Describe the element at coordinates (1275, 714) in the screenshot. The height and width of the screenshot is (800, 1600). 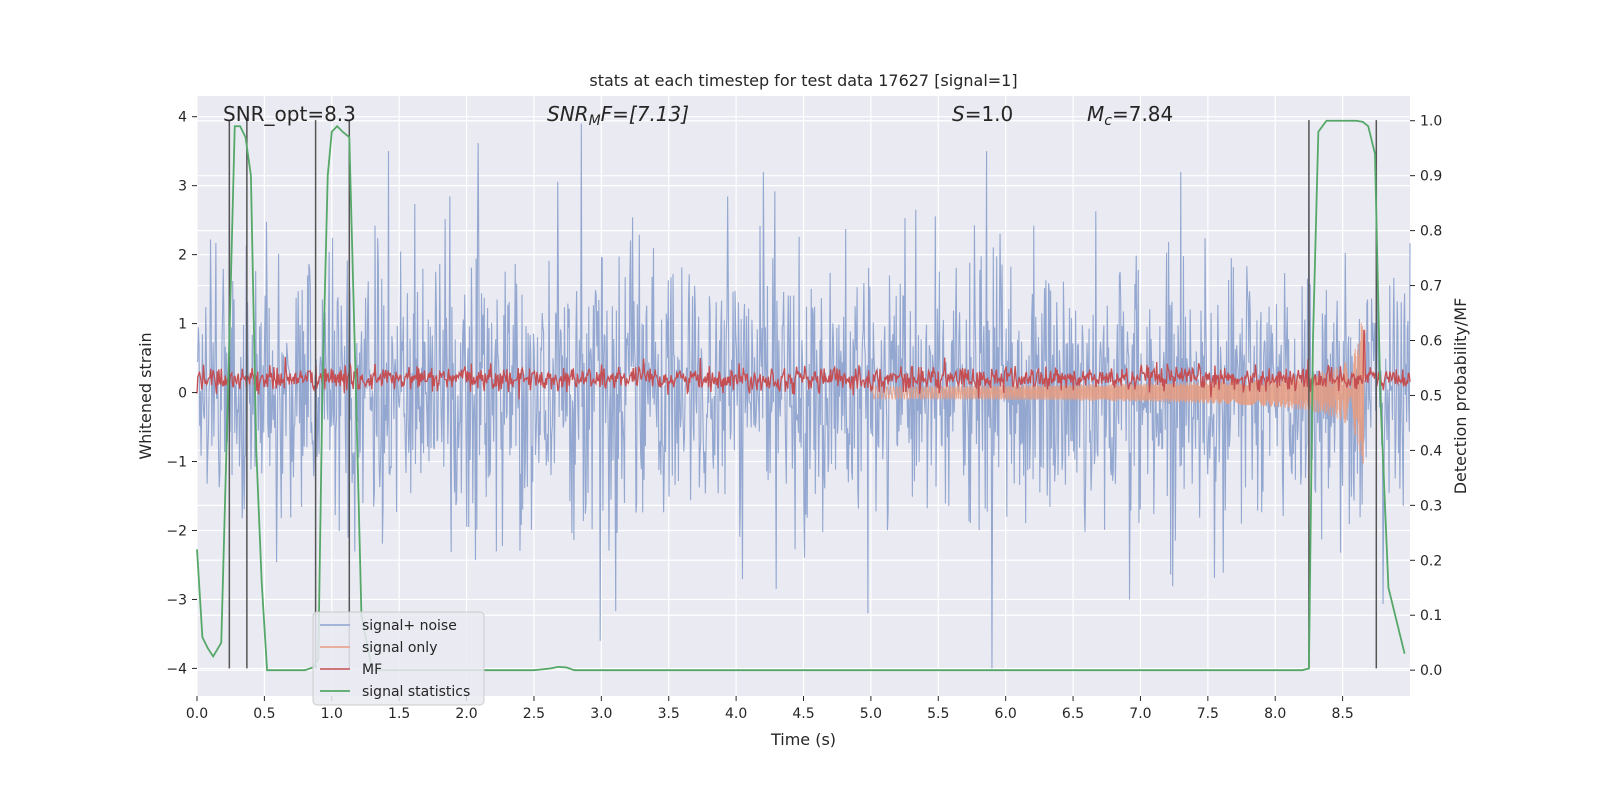
I see `x-tick-label: 8.0` at that location.